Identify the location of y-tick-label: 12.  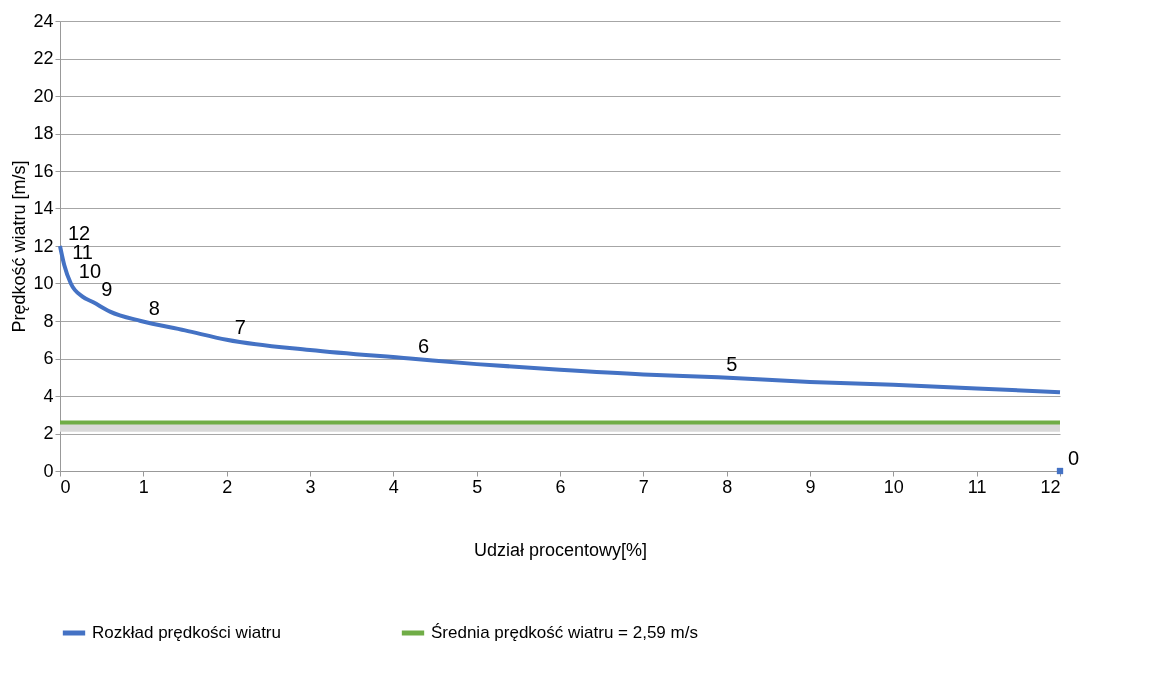
(43, 245).